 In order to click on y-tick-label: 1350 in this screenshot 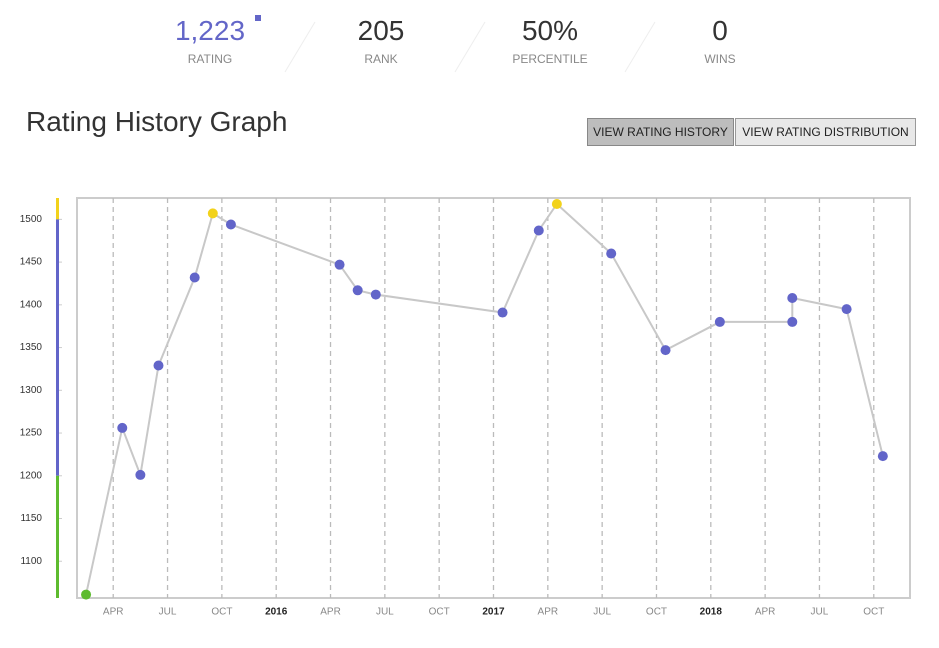, I will do `click(31, 347)`.